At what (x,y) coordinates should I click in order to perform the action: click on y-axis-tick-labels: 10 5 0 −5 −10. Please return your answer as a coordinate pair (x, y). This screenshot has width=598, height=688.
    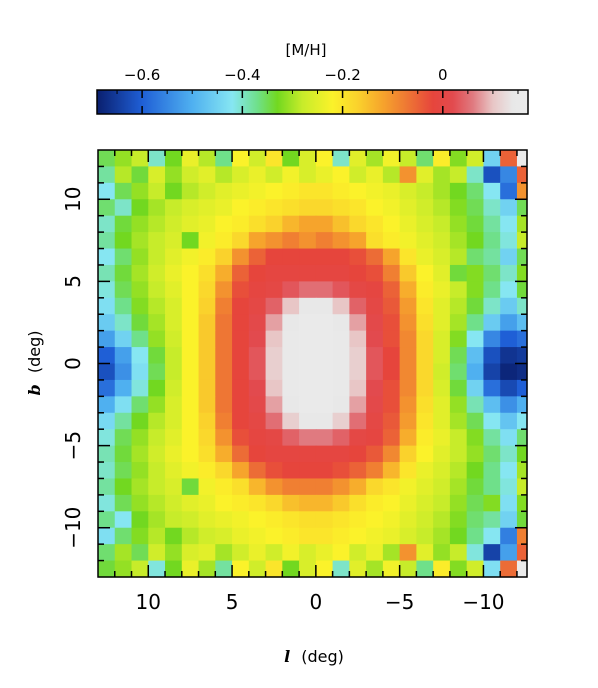
    Looking at the image, I should click on (73, 368).